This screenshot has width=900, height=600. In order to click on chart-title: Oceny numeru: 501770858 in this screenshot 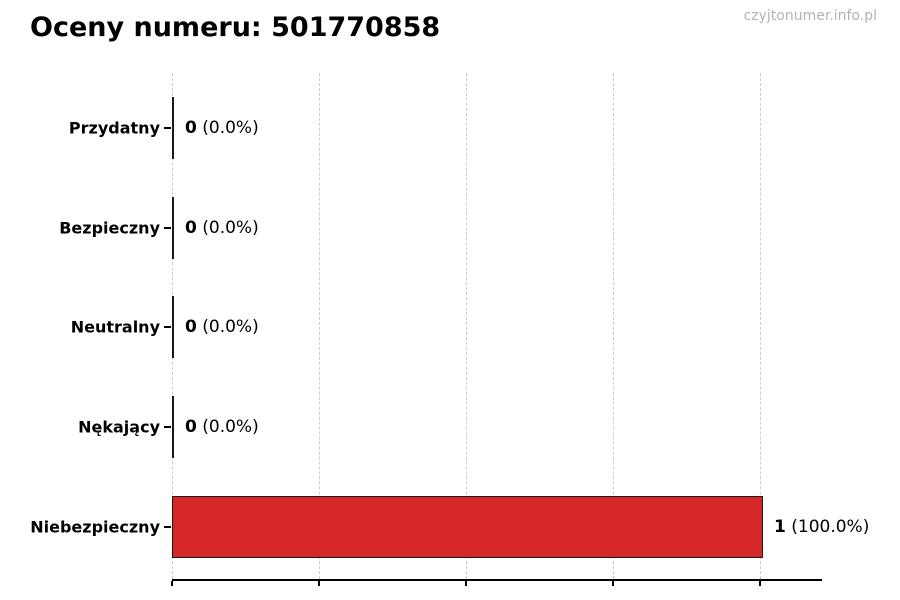, I will do `click(235, 27)`.